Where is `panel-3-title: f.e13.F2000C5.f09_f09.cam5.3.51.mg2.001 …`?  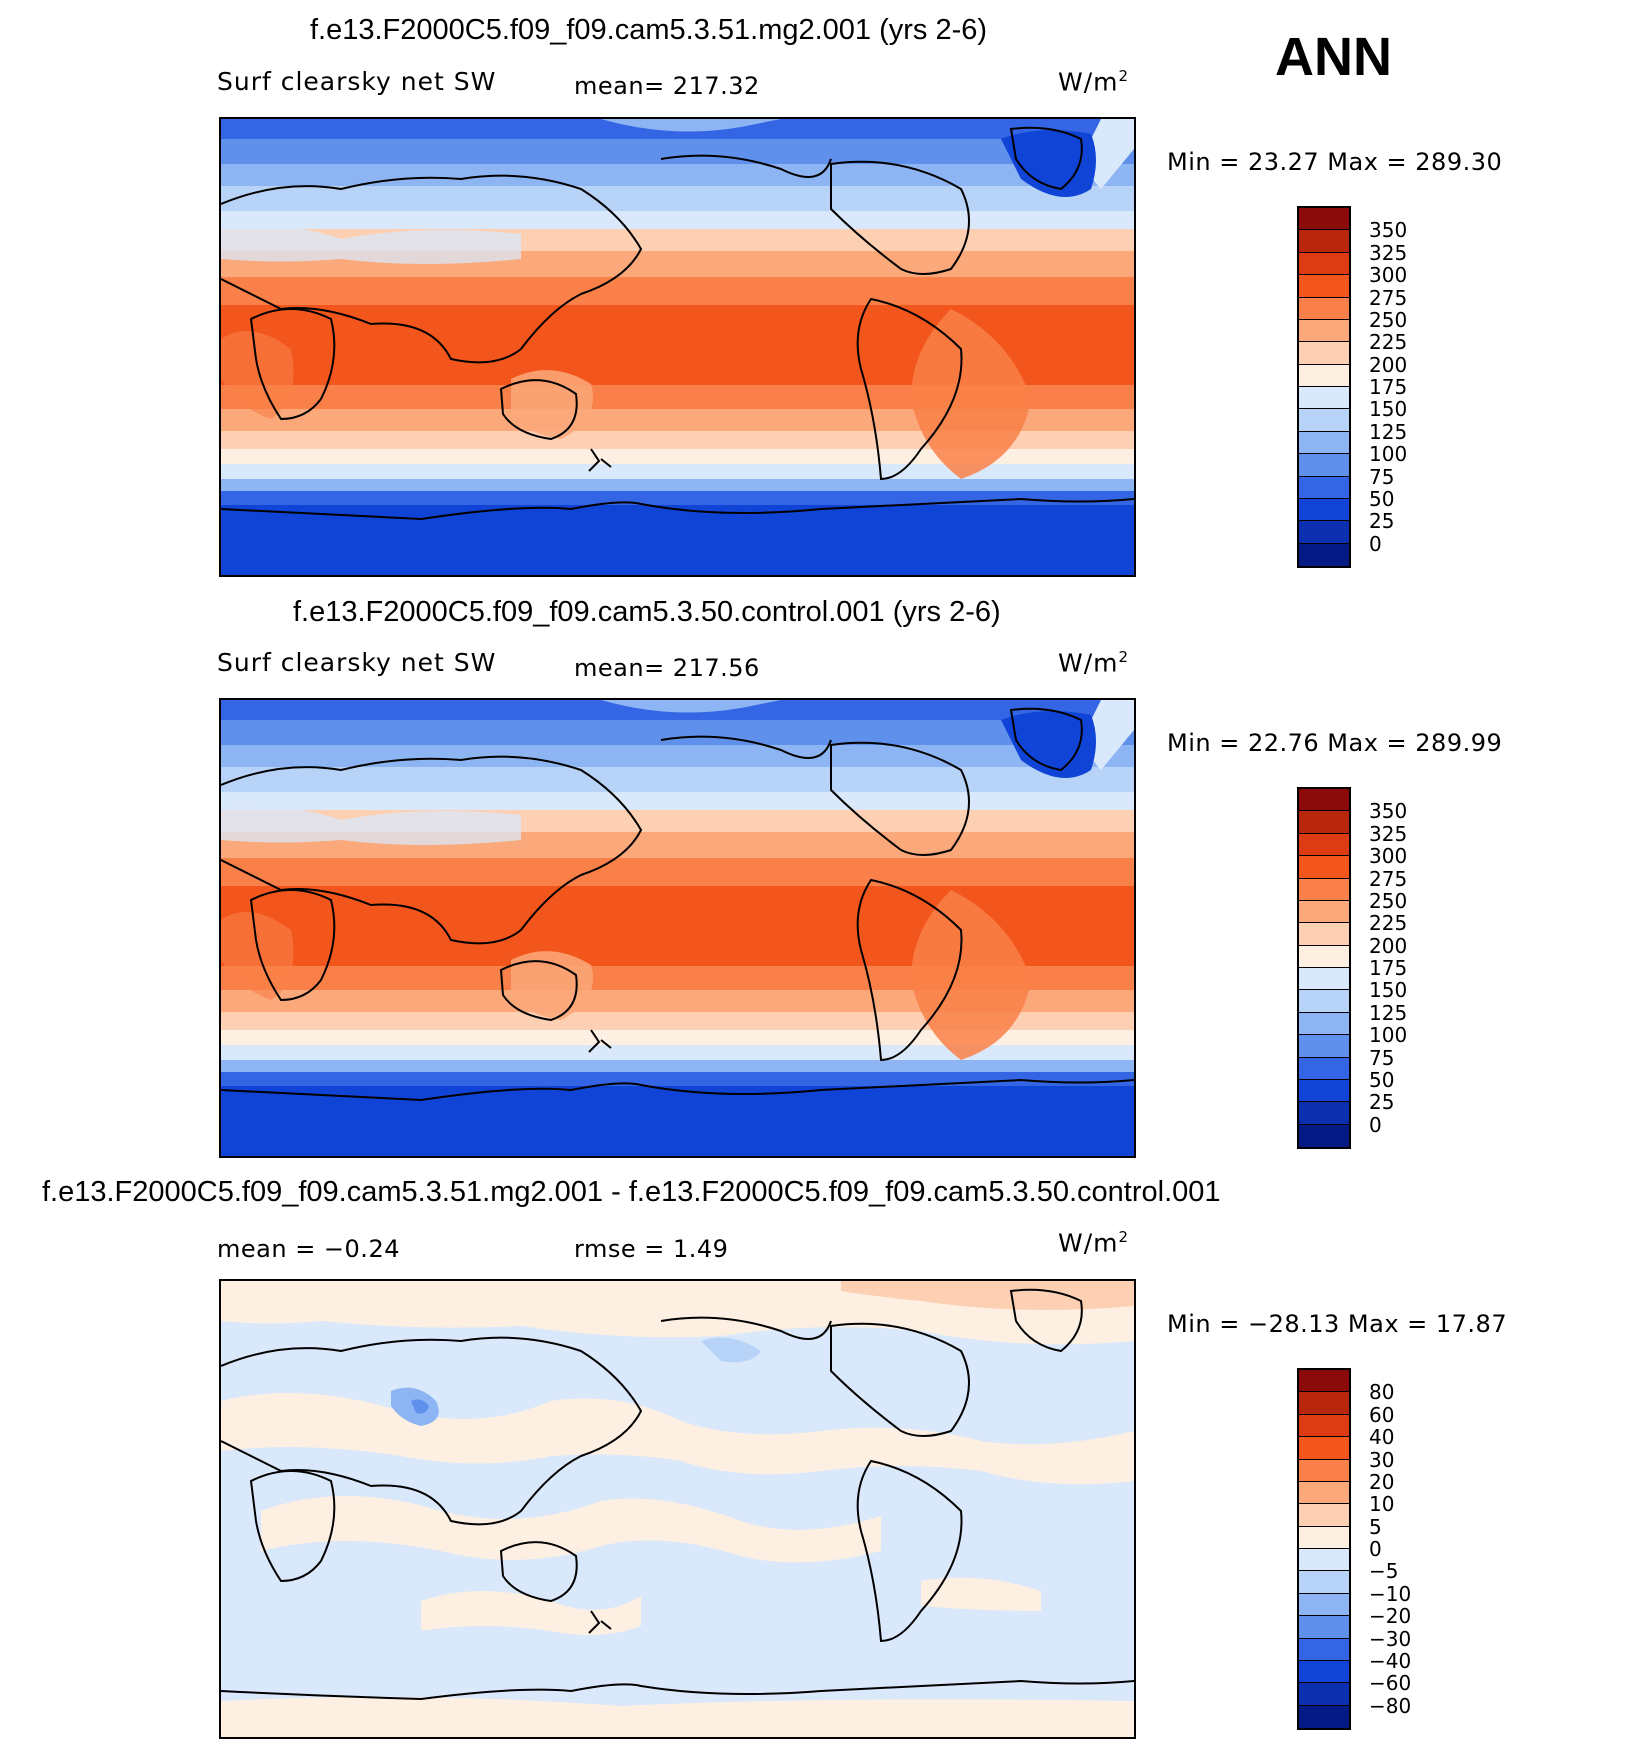 panel-3-title: f.e13.F2000C5.f09_f09.cam5.3.51.mg2.001 … is located at coordinates (631, 1192).